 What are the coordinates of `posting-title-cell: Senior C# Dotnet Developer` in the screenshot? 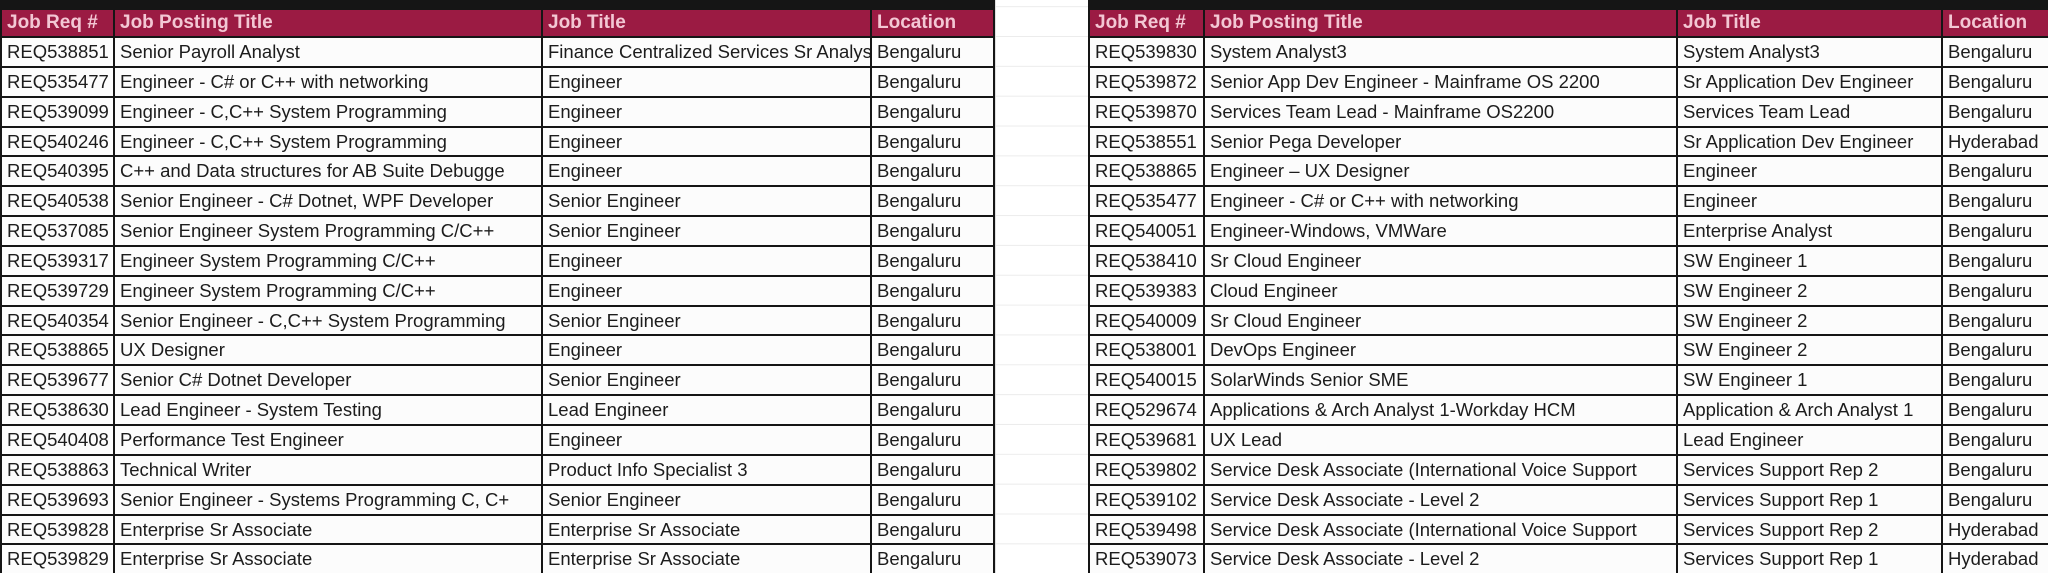 It's located at (329, 381).